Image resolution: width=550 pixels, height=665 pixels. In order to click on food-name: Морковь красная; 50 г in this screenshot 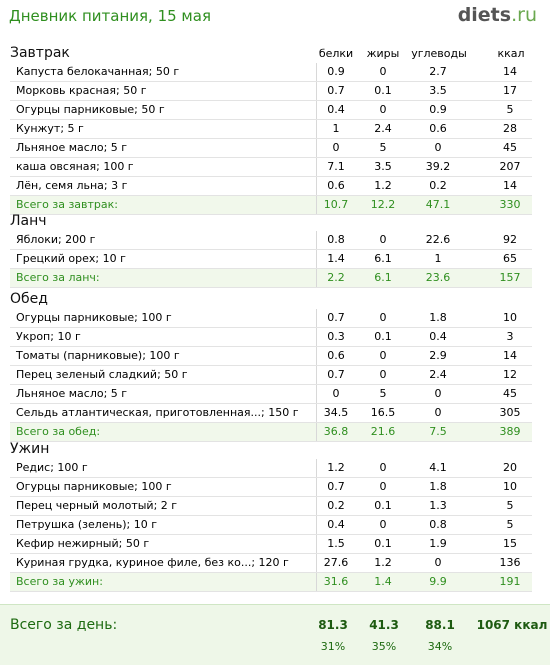, I will do `click(81, 90)`.